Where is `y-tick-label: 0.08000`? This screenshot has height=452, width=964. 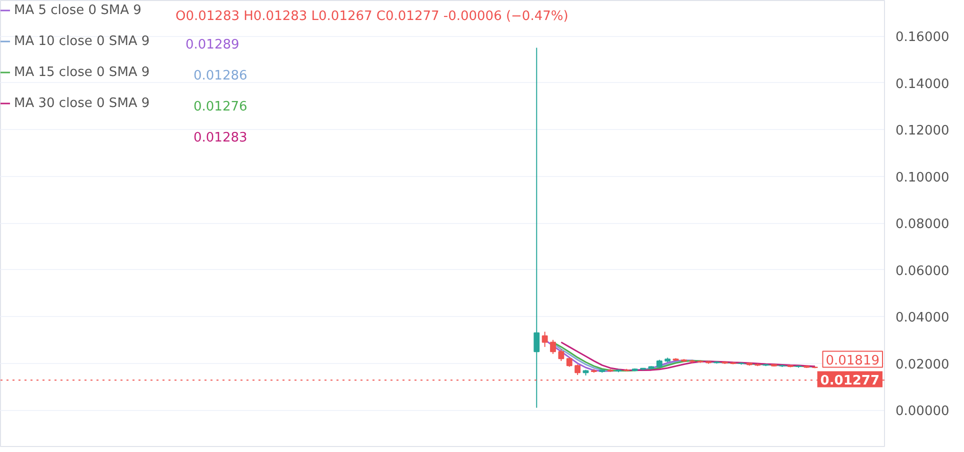
y-tick-label: 0.08000 is located at coordinates (923, 224).